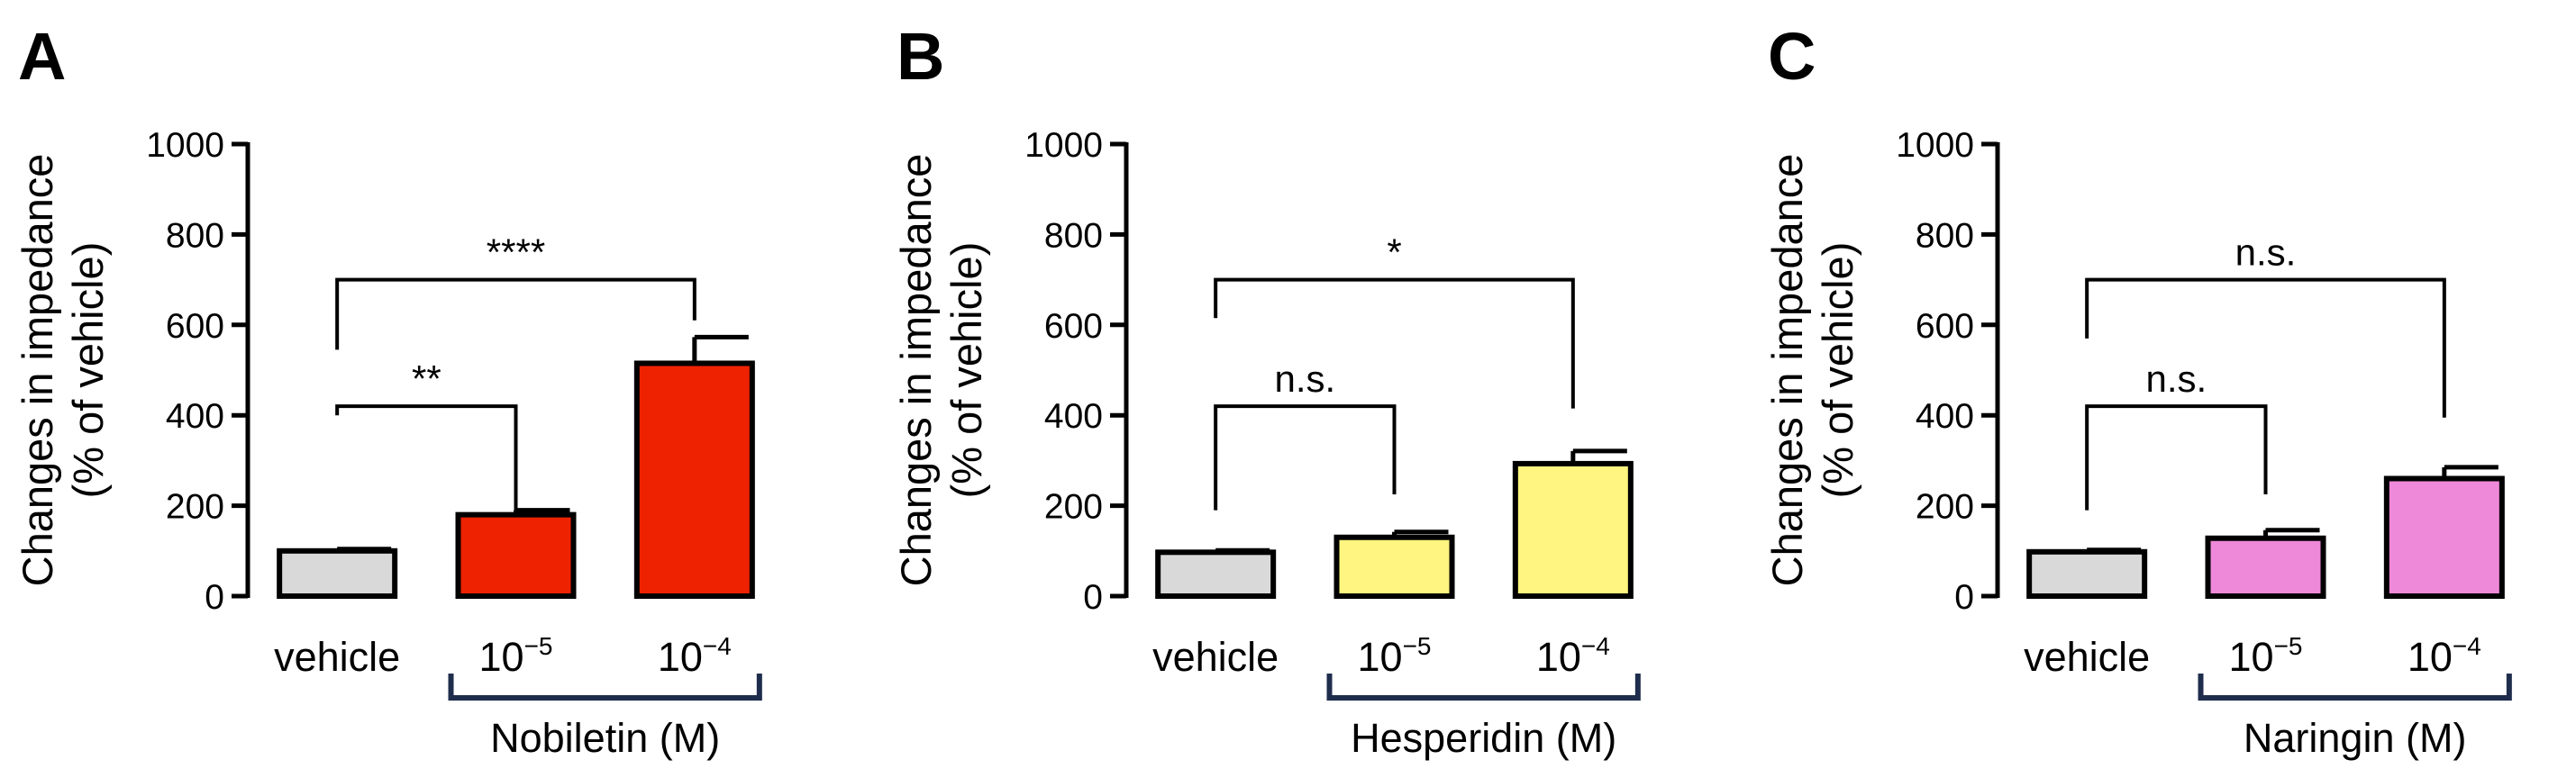  I want to click on panel-letter: A, so click(42, 56).